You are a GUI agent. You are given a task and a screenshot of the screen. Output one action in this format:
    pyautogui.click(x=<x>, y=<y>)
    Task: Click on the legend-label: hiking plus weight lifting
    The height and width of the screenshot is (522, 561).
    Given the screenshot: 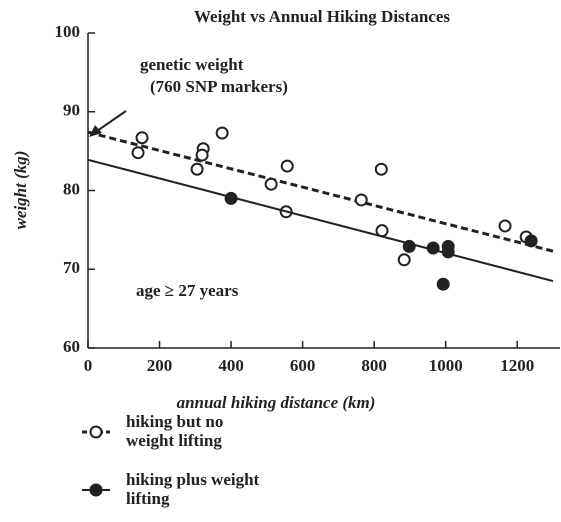 What is the action you would take?
    pyautogui.click(x=193, y=489)
    